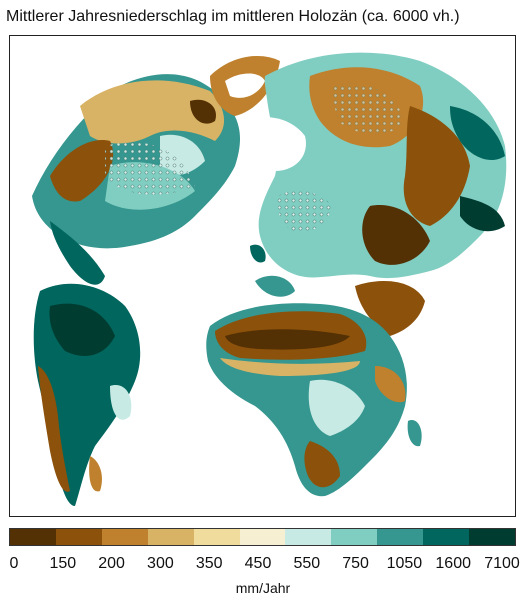  What do you see at coordinates (136, 179) in the screenshot?
I see `north-america` at bounding box center [136, 179].